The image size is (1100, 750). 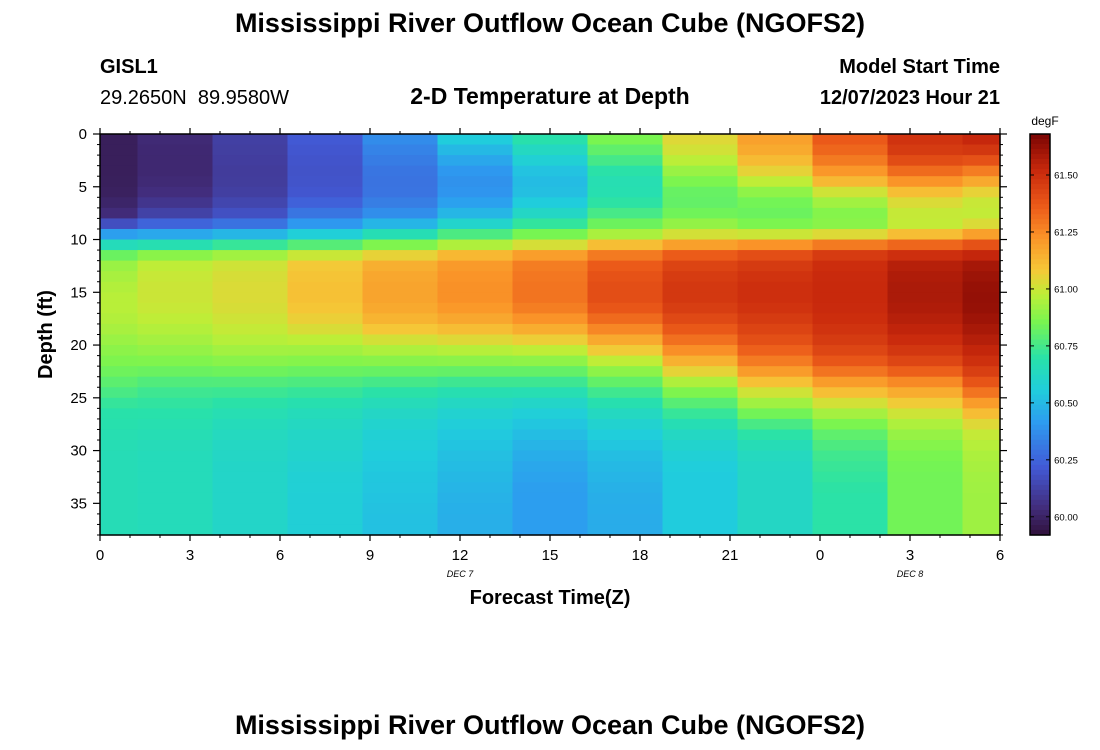 I want to click on station-id: GISL1, so click(x=129, y=67).